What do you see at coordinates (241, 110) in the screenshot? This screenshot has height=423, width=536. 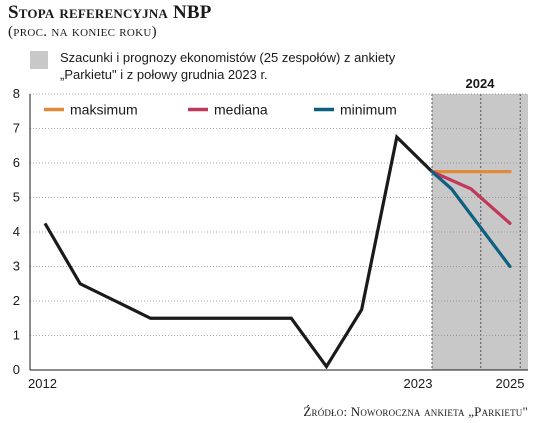 I see `legend-label-mediana: mediana` at bounding box center [241, 110].